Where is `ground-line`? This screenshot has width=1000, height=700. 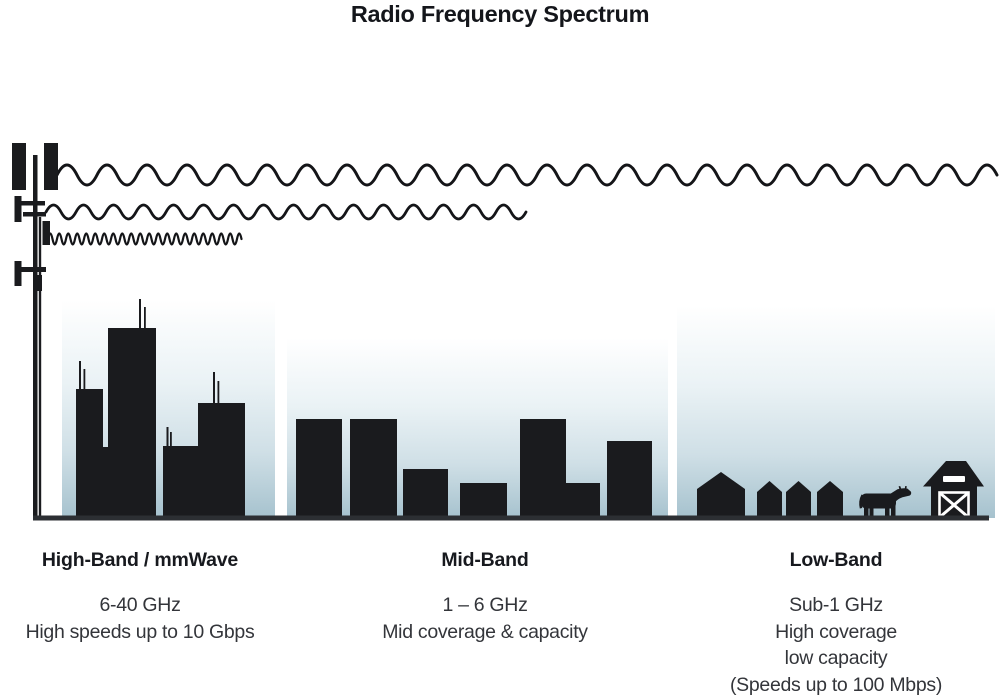 ground-line is located at coordinates (511, 518).